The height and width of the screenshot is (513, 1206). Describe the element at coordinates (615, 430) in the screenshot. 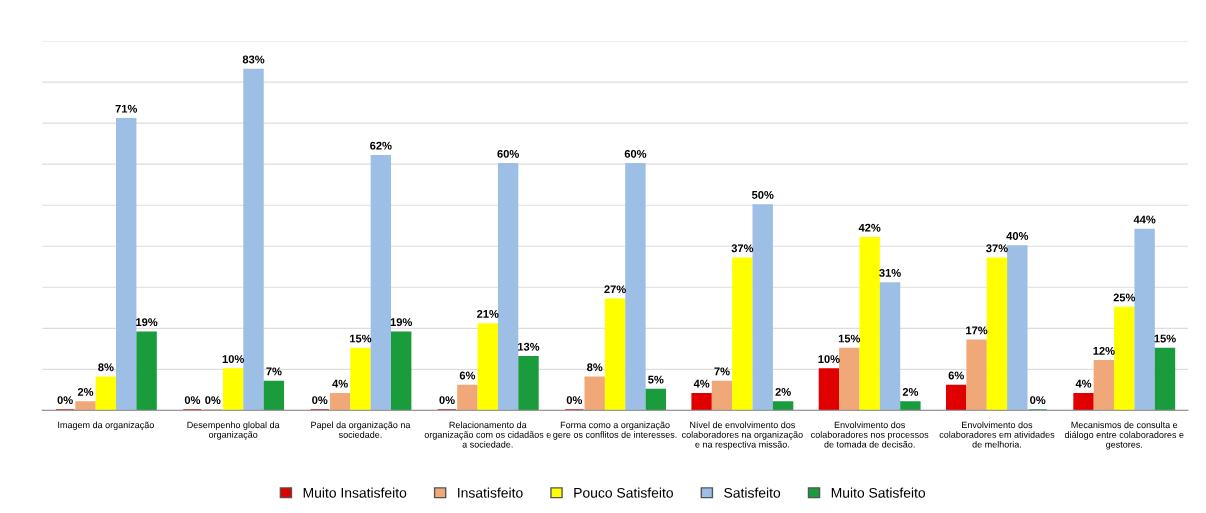

I see `x-tick-label: Forma como a organização gere os conflitos de interesses.` at that location.